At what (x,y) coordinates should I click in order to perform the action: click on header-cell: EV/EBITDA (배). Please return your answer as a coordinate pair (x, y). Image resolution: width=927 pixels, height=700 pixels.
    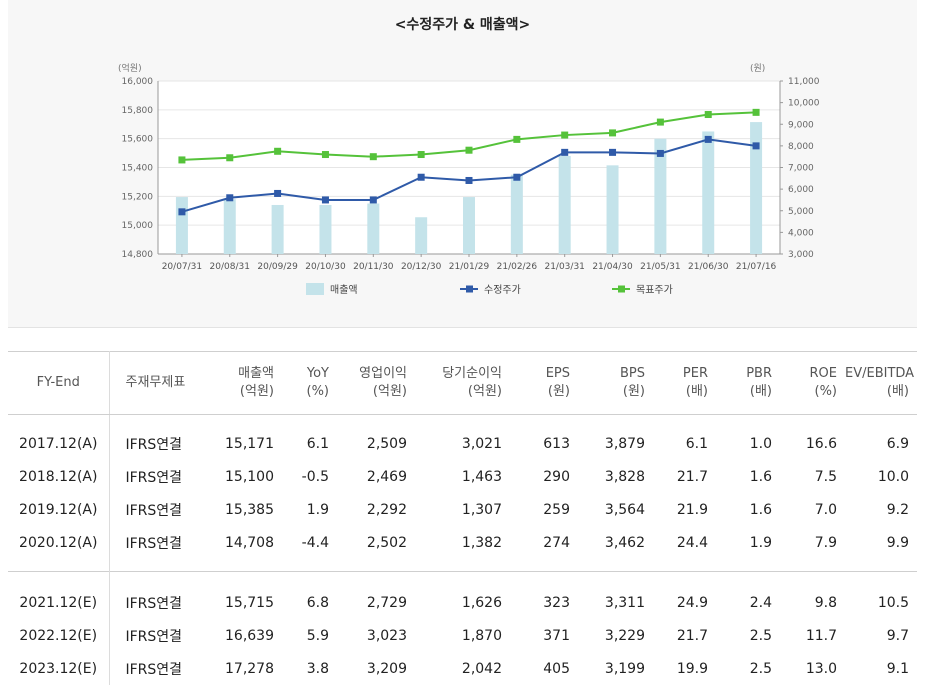
    Looking at the image, I should click on (881, 383).